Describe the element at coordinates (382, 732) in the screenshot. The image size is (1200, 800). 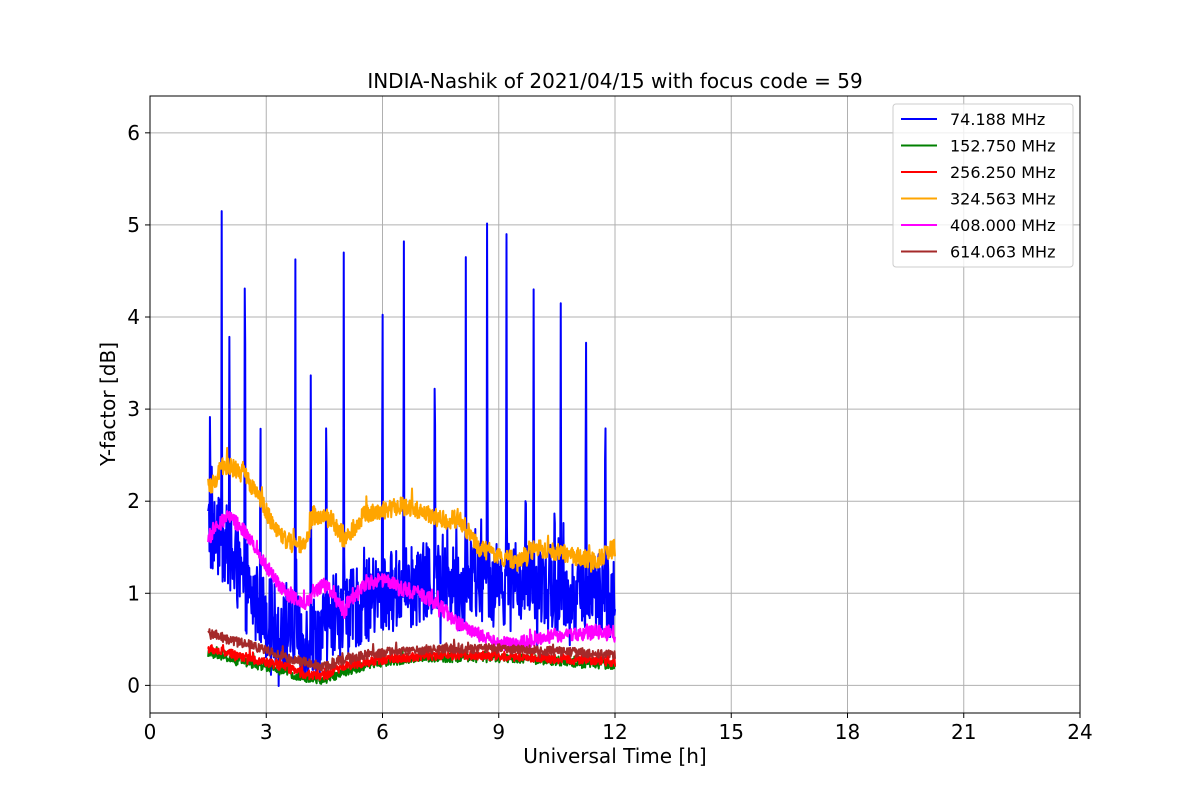
I see `x-tick-label: 6` at that location.